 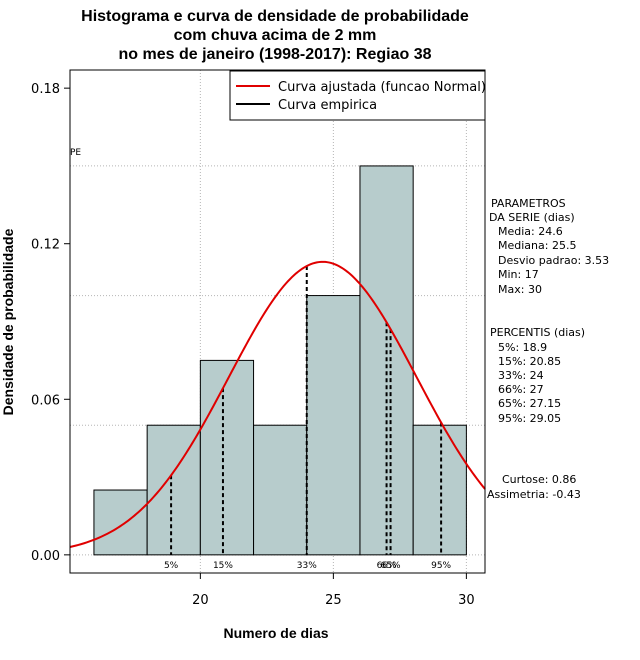 I want to click on percentil-95: 95%: 29.05, so click(x=529, y=418).